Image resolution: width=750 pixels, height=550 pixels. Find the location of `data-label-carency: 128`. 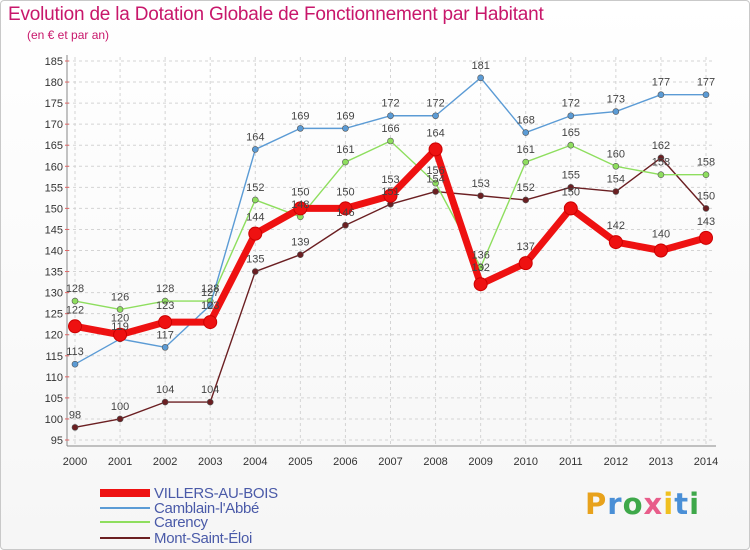

data-label-carency: 128 is located at coordinates (165, 289).